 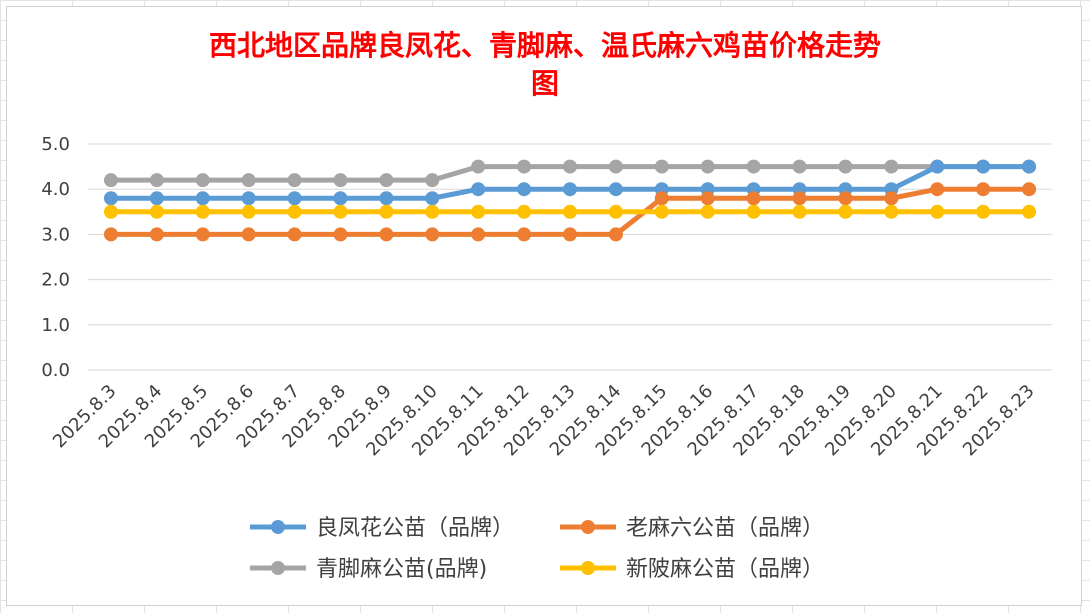 I want to click on legend: 良凤花公苗（品牌） 老麻六公苗（品牌） 青脚麻公苗(品牌) 新陂麻公苗（品牌）, so click(x=537, y=549).